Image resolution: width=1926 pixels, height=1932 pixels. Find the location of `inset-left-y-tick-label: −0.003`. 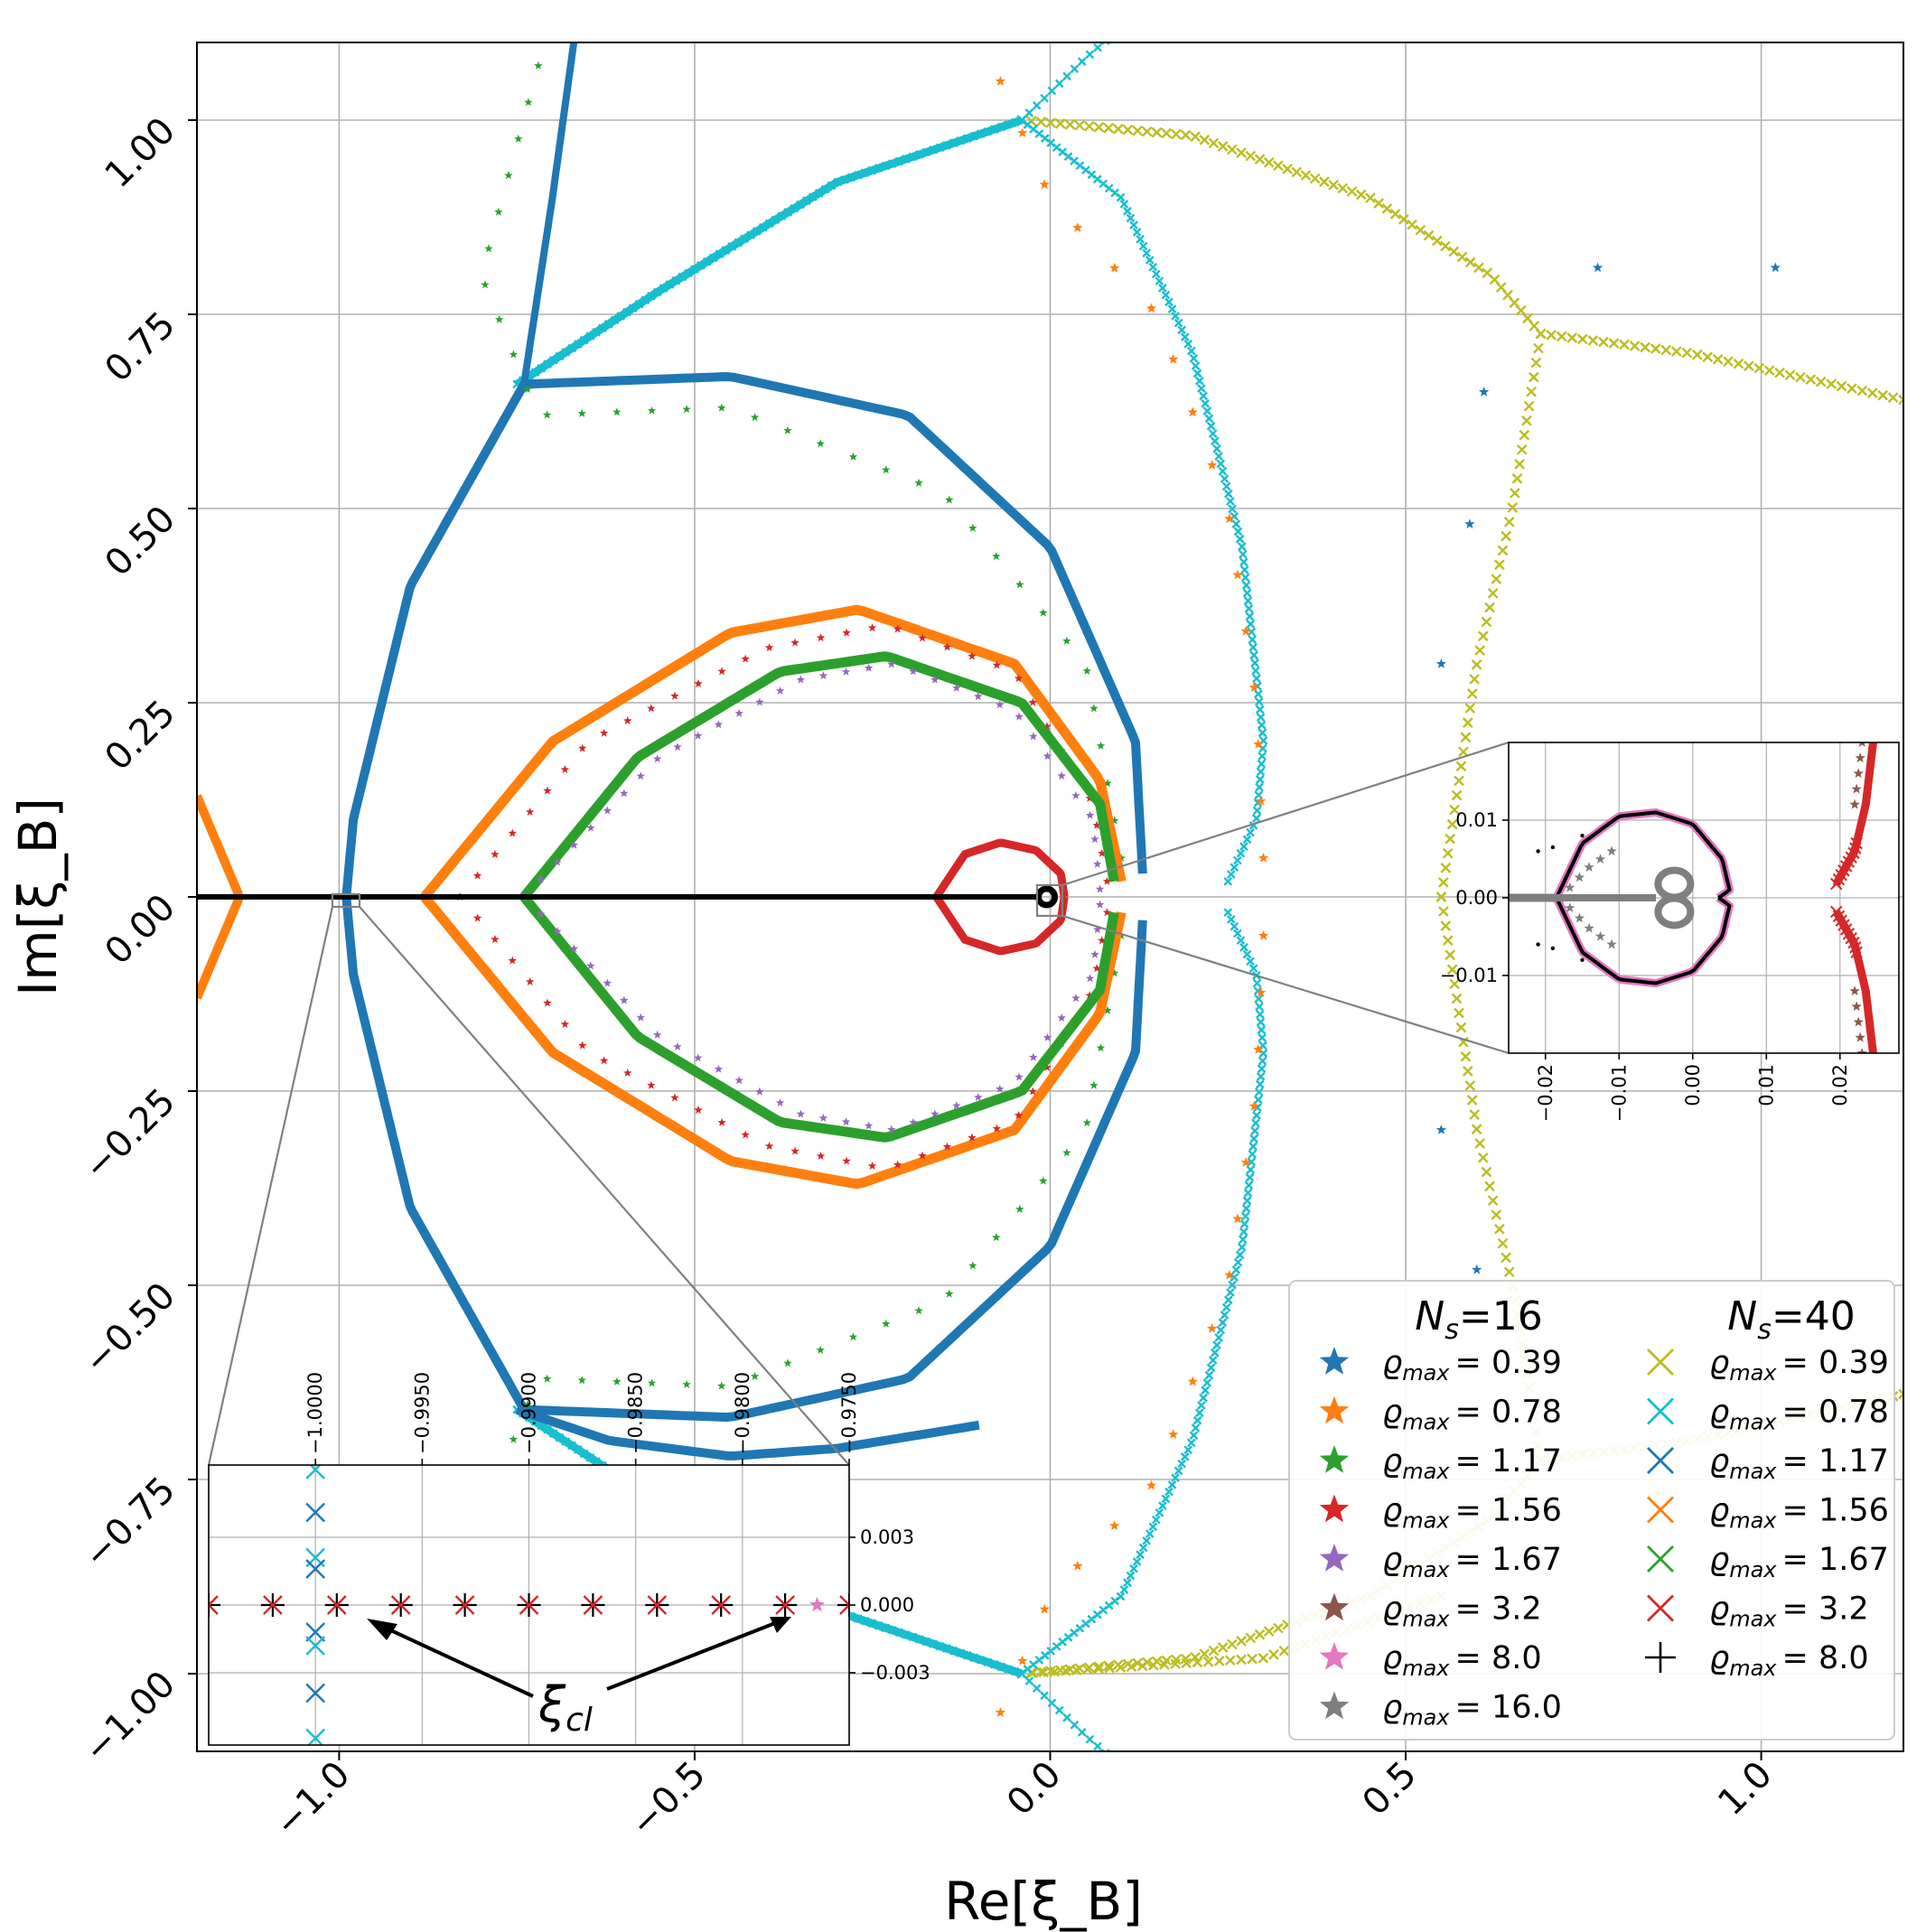

inset-left-y-tick-label: −0.003 is located at coordinates (895, 1673).